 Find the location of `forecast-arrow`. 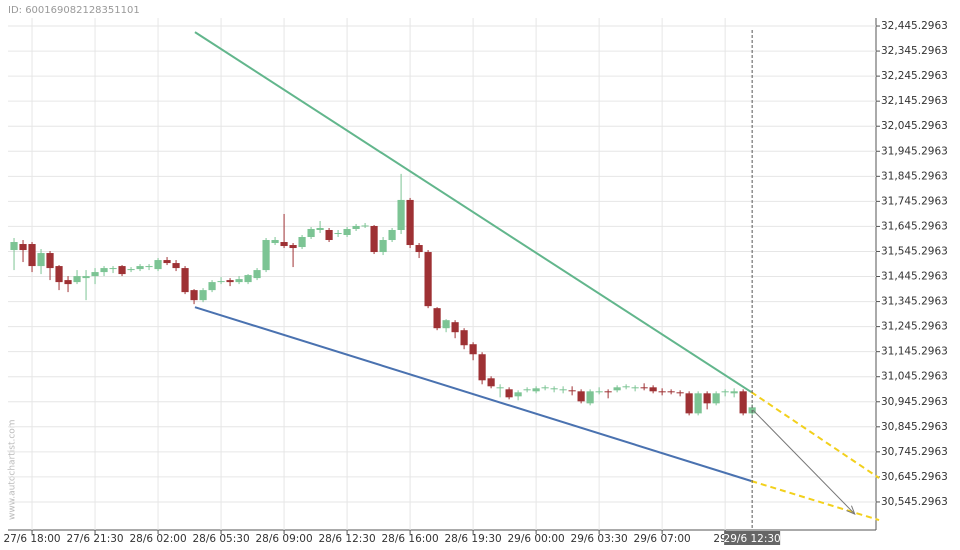

forecast-arrow is located at coordinates (804, 462).